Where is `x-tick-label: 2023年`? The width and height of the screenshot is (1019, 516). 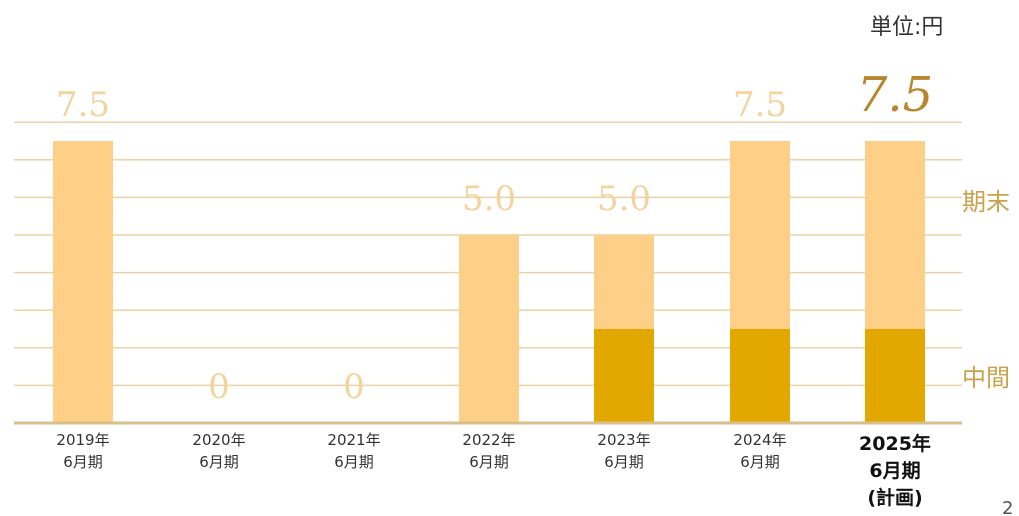
x-tick-label: 2023年 is located at coordinates (623, 440).